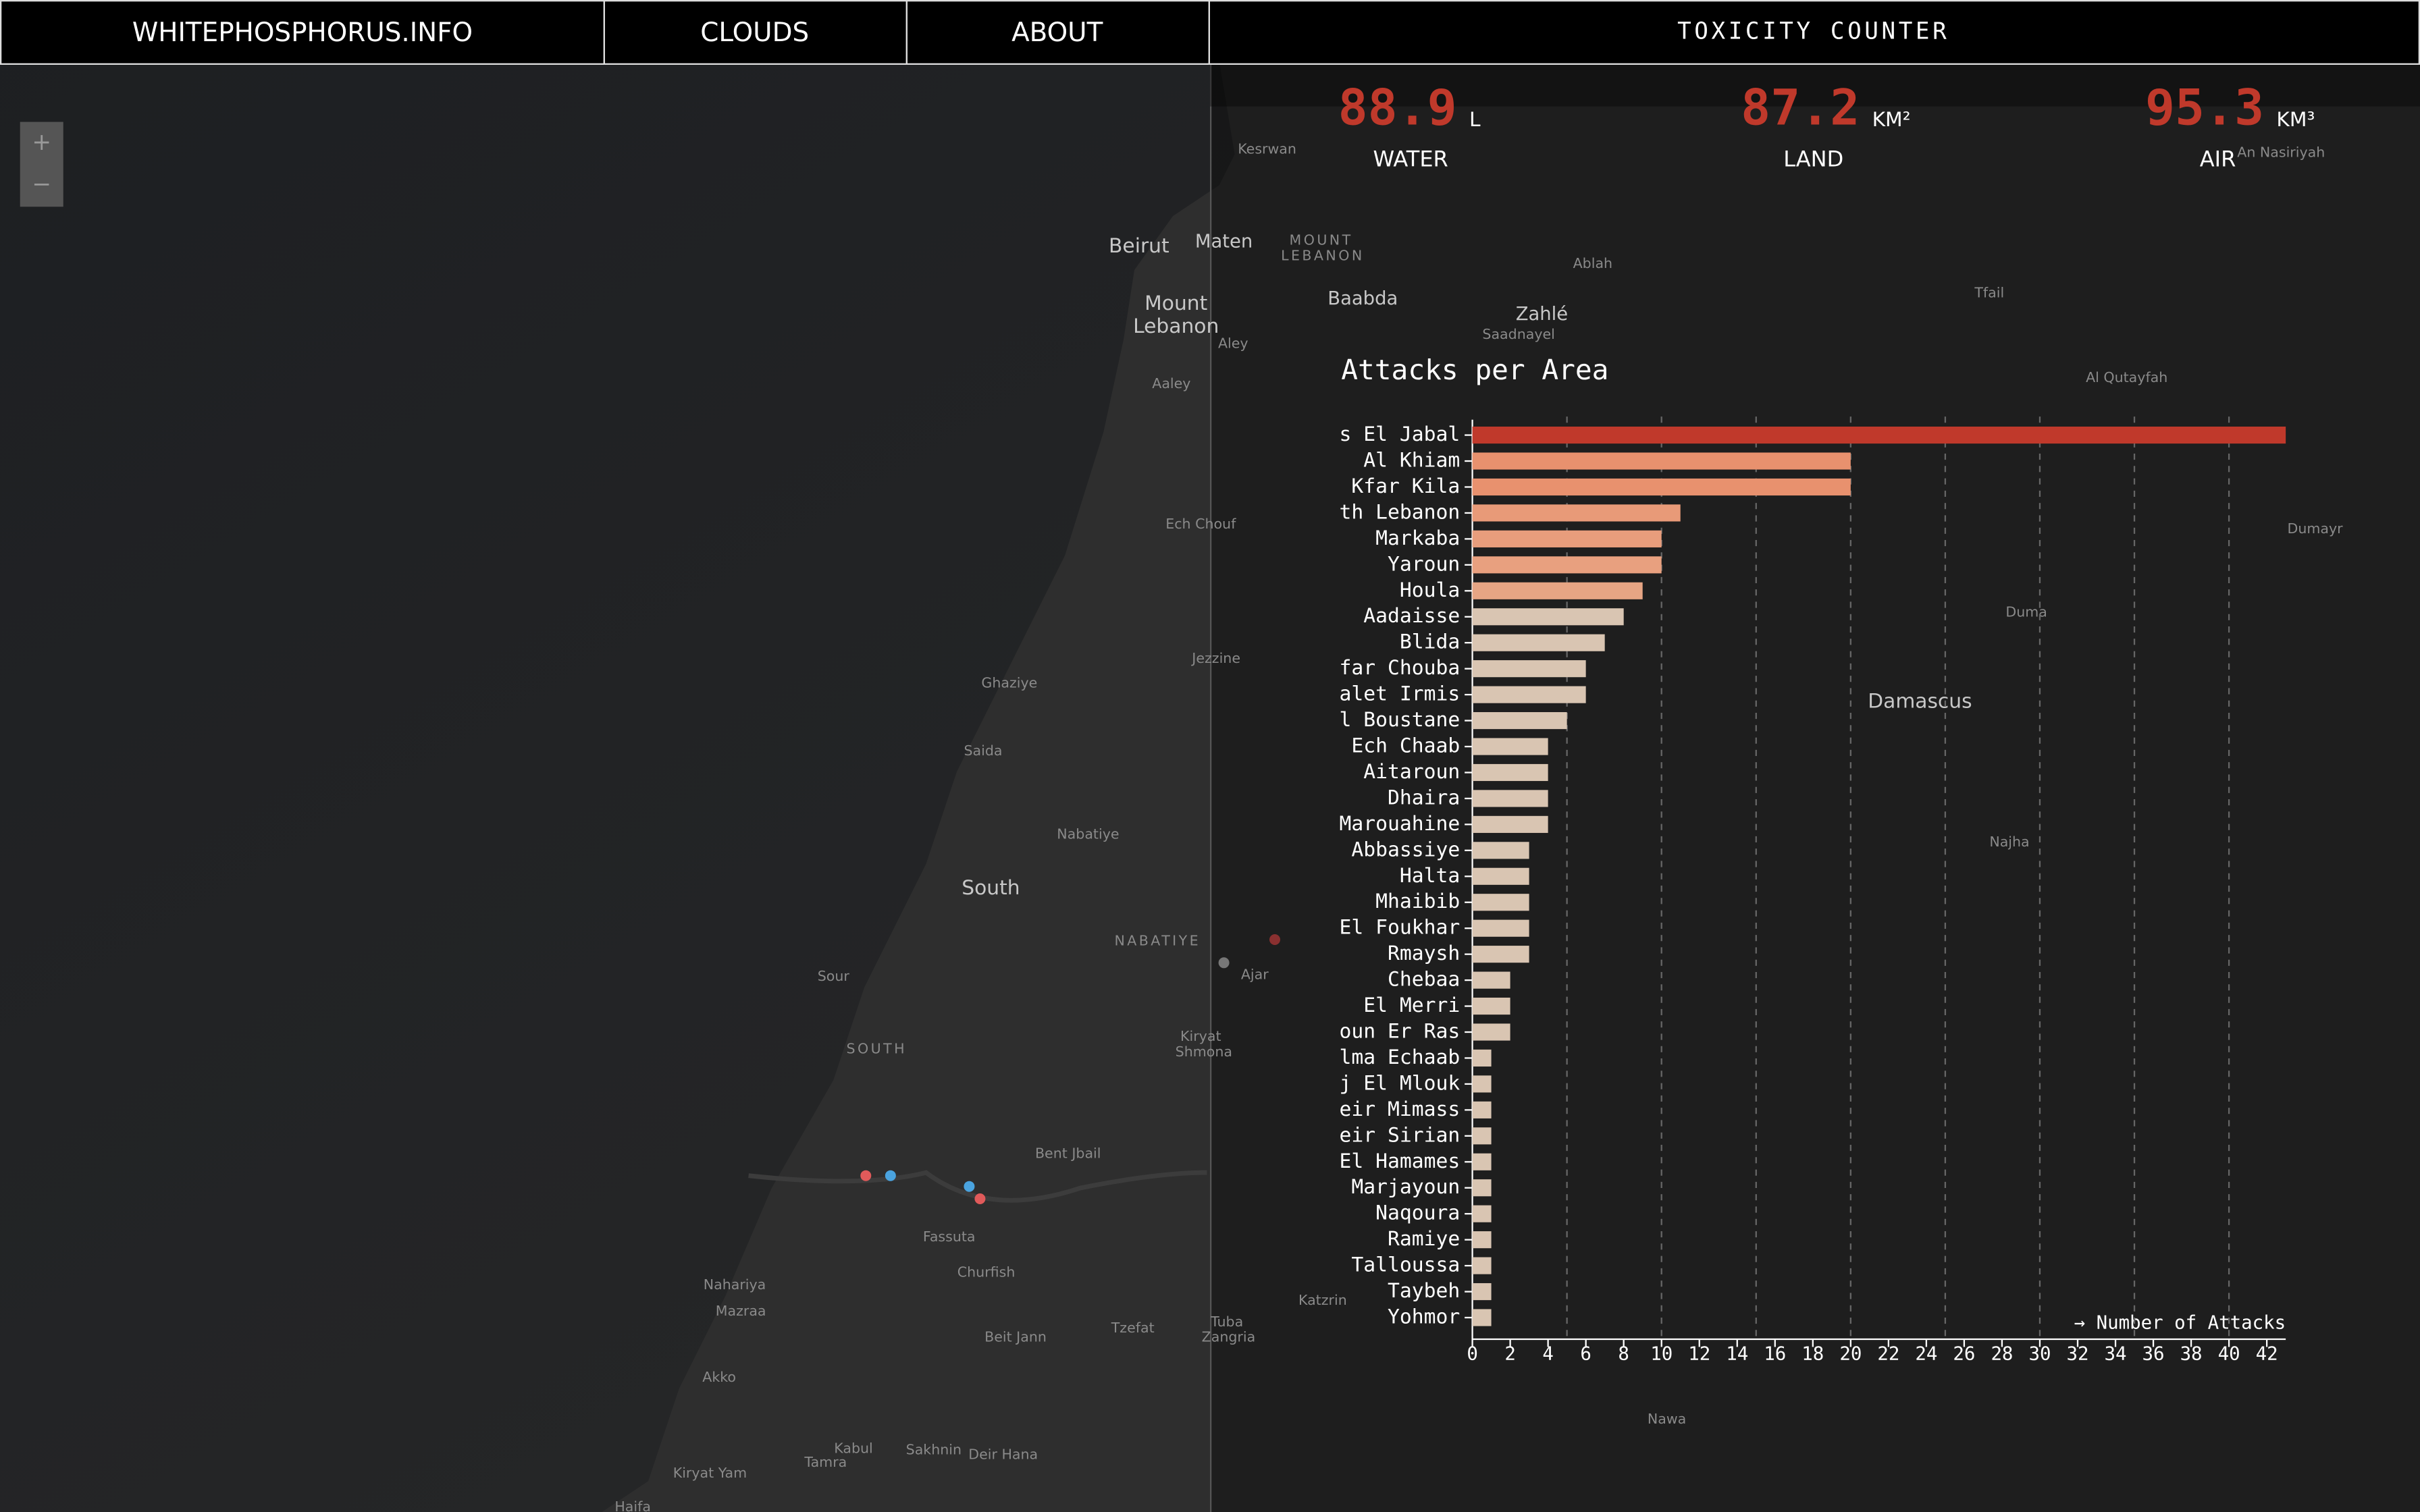 Image resolution: width=2420 pixels, height=1512 pixels. Describe the element at coordinates (1417, 538) in the screenshot. I see `y-tick-label: Markaba` at that location.